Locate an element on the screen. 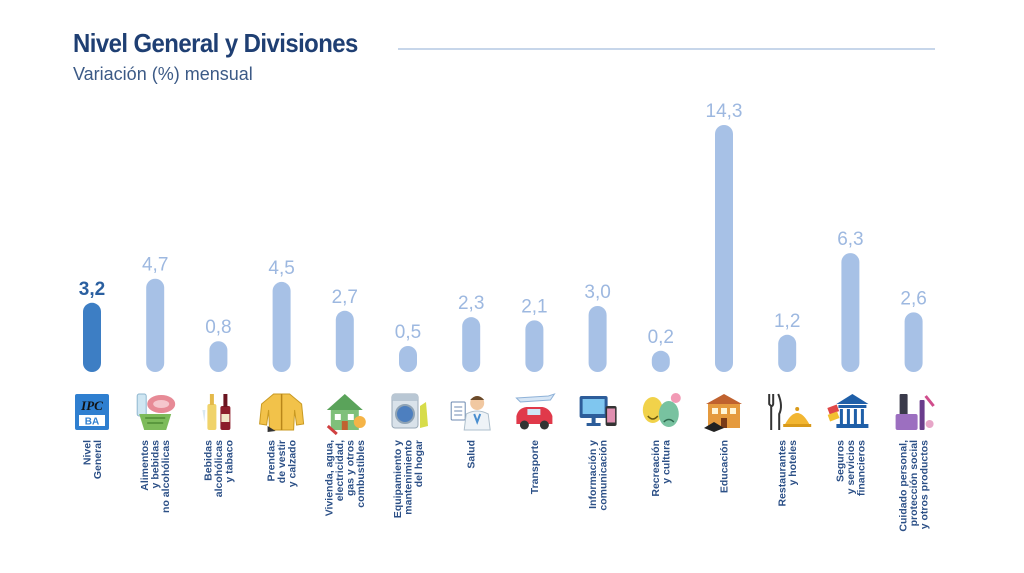  cutlery-dish-icon is located at coordinates (790, 411).